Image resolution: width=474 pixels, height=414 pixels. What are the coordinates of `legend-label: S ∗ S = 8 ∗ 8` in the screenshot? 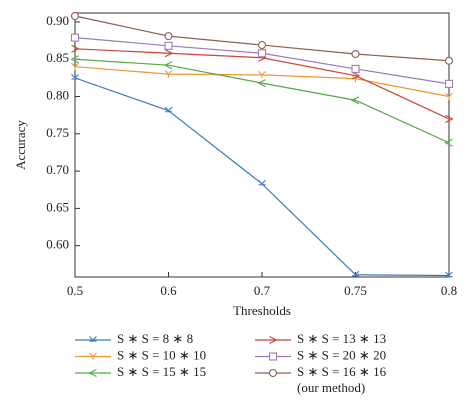 It's located at (155, 338).